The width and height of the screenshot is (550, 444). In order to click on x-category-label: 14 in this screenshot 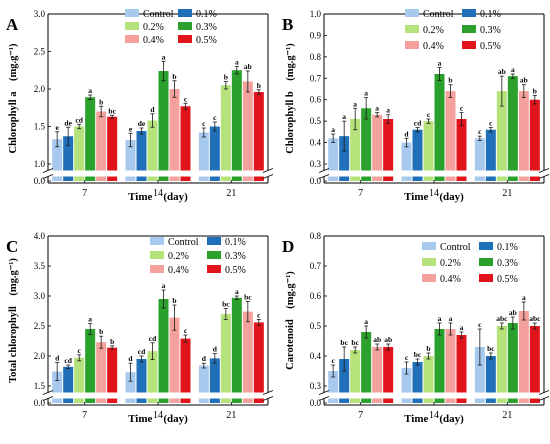, I will do `click(434, 193)`.